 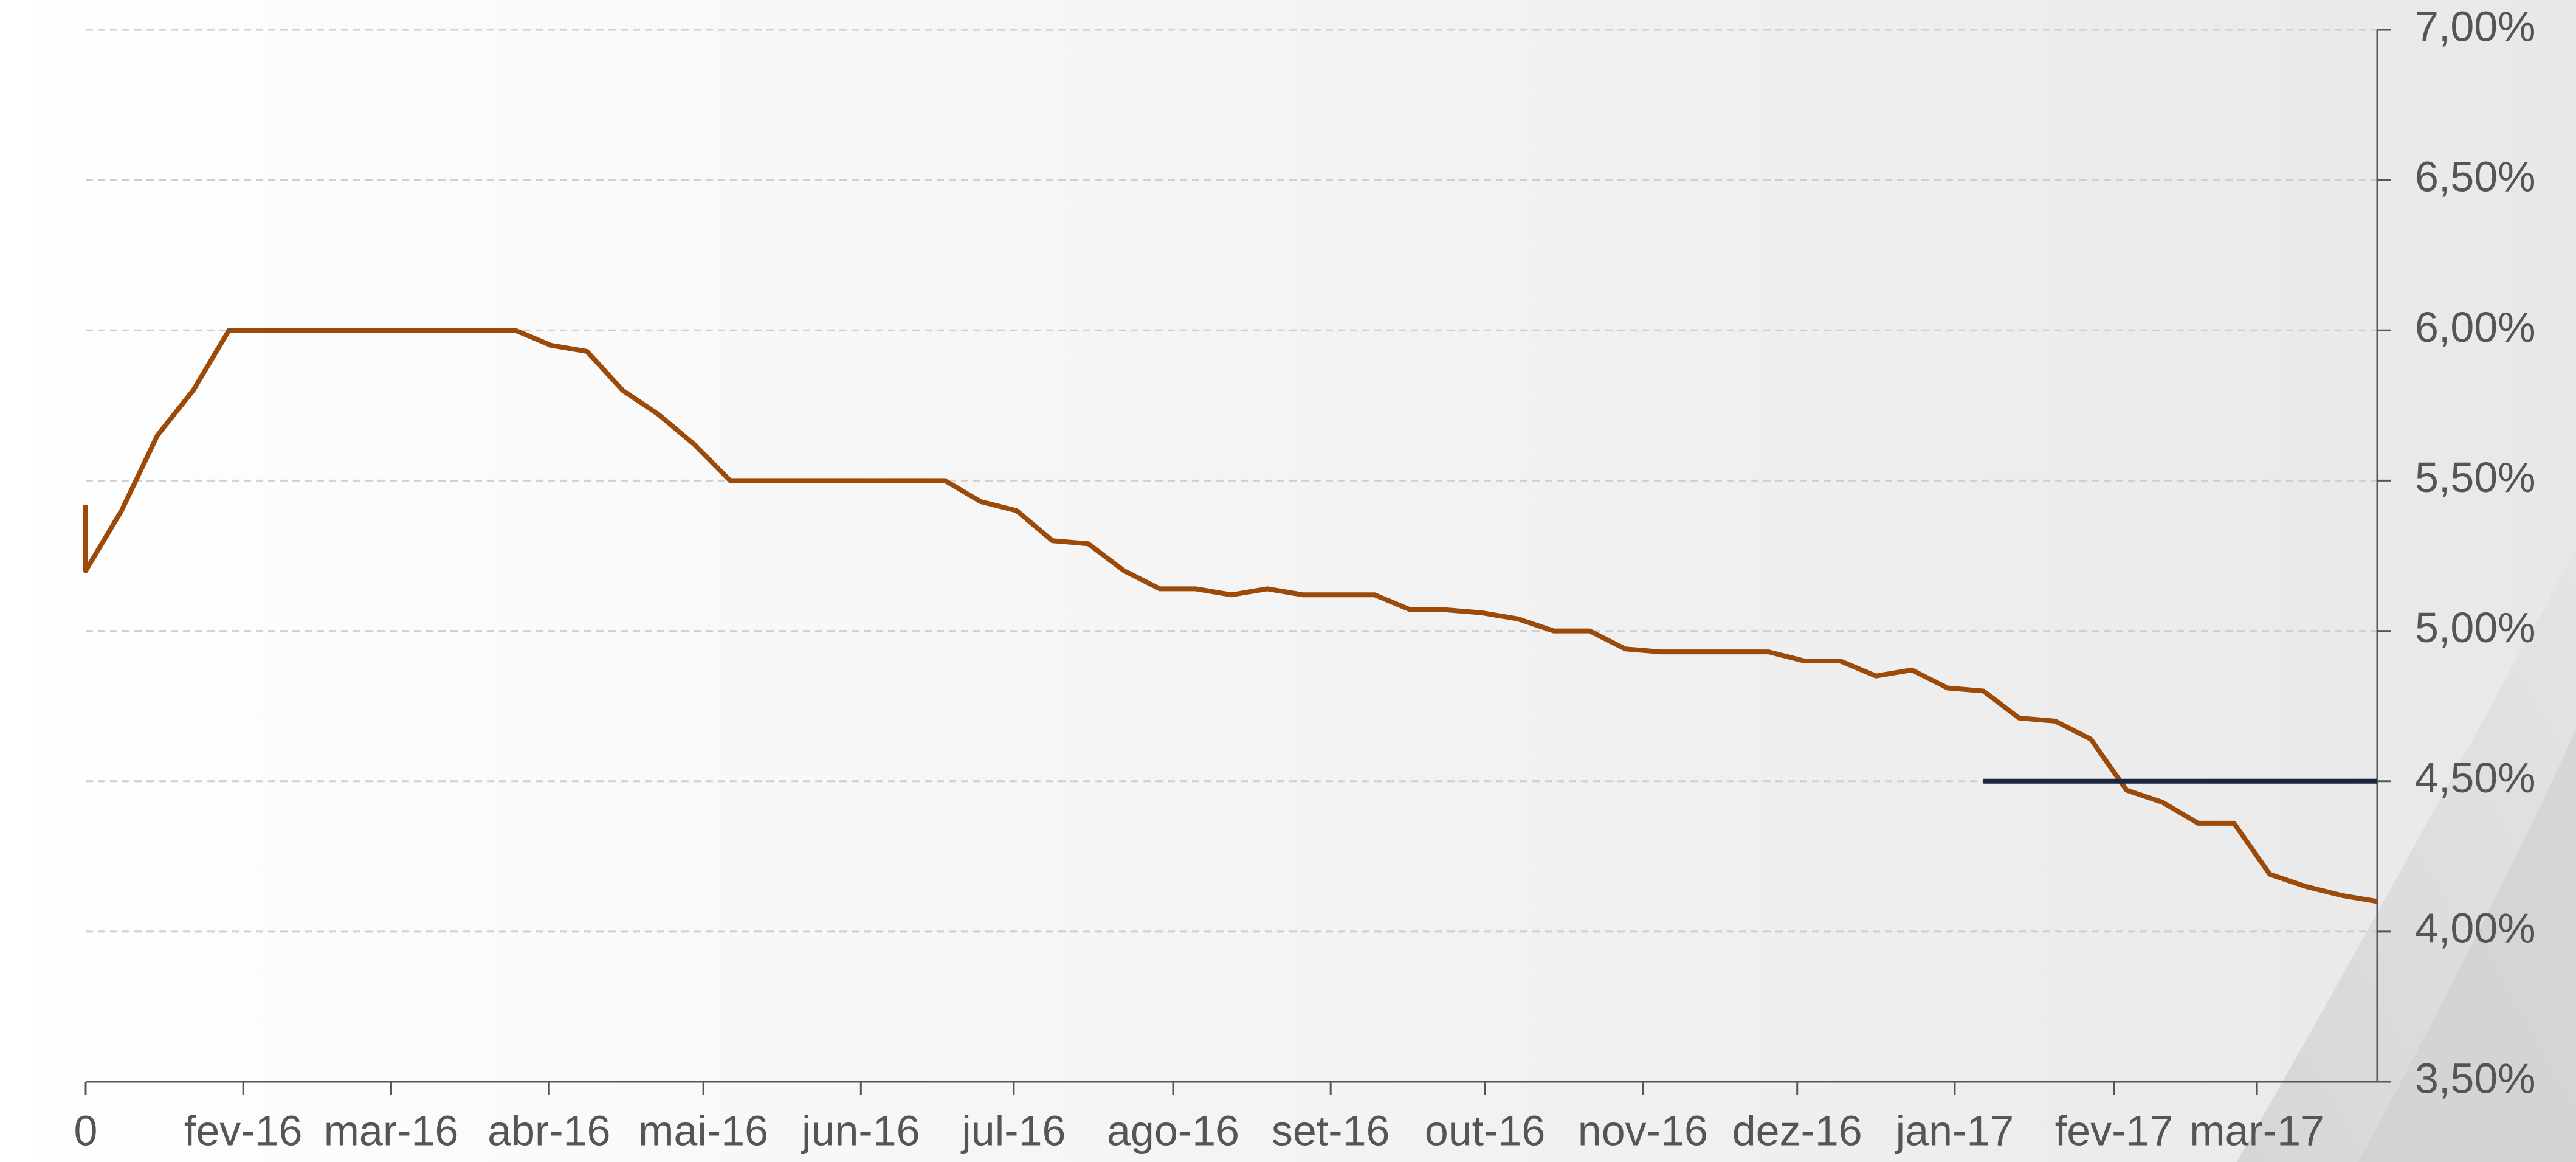 What do you see at coordinates (2256, 1130) in the screenshot?
I see `x-tick-label: mar-17` at bounding box center [2256, 1130].